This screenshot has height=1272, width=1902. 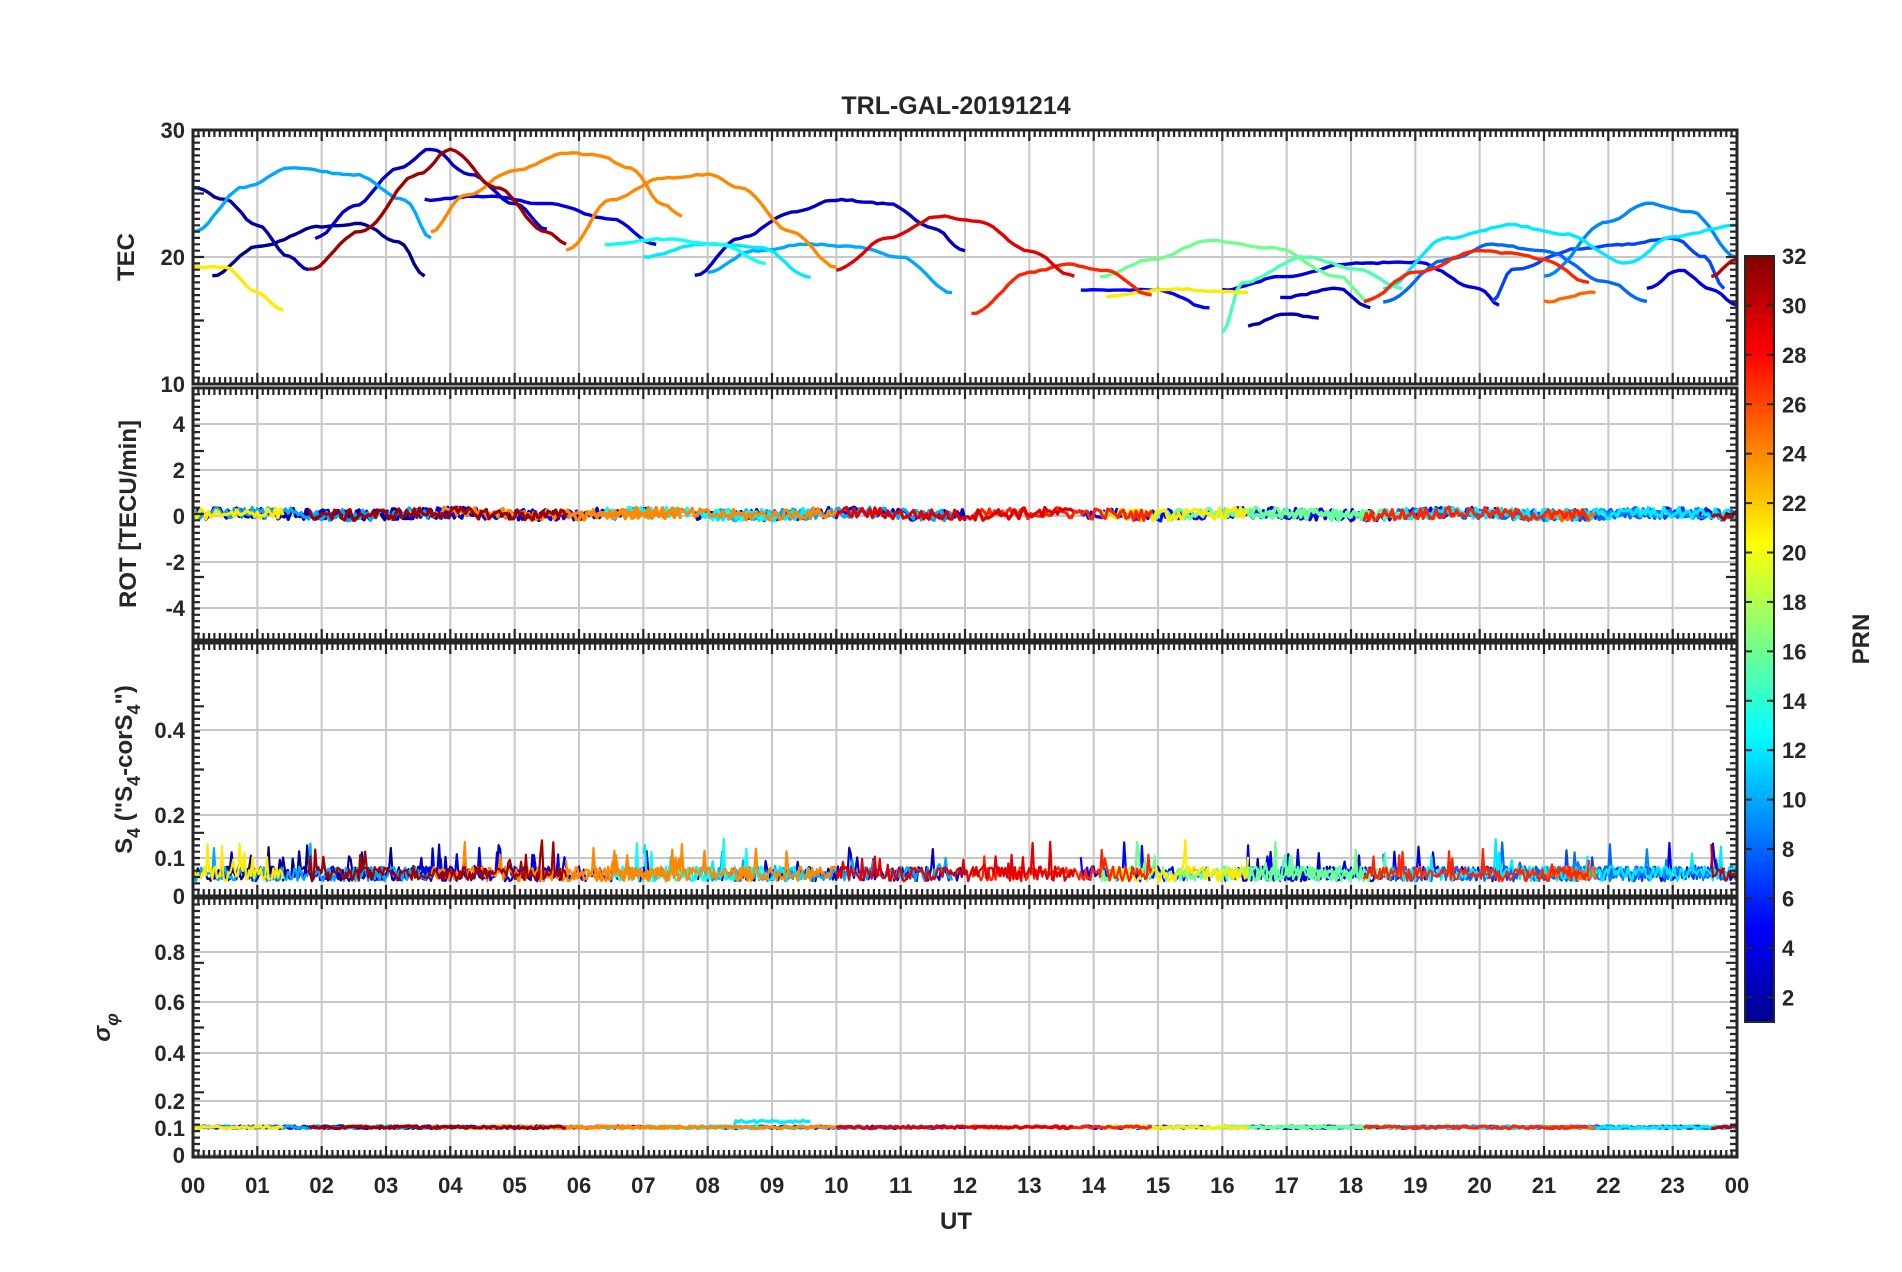 What do you see at coordinates (127, 769) in the screenshot?
I see `y-axis-label-s4: S4 ("S4-corS4")` at bounding box center [127, 769].